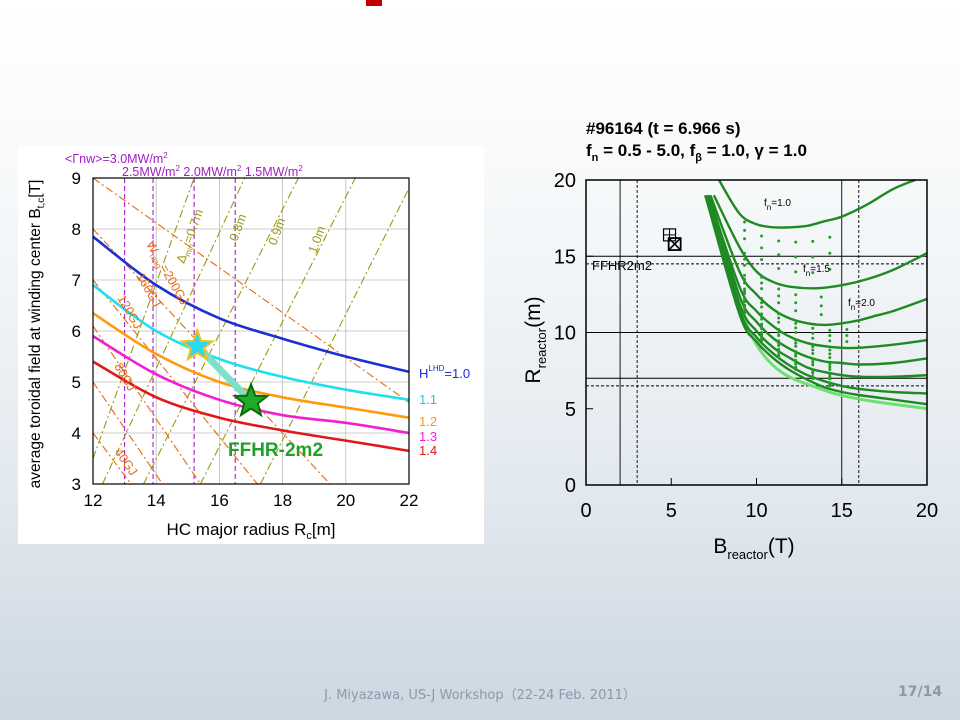 The height and width of the screenshot is (720, 960). Describe the element at coordinates (124, 377) in the screenshot. I see `wmag-label-80: 80GJ` at that location.